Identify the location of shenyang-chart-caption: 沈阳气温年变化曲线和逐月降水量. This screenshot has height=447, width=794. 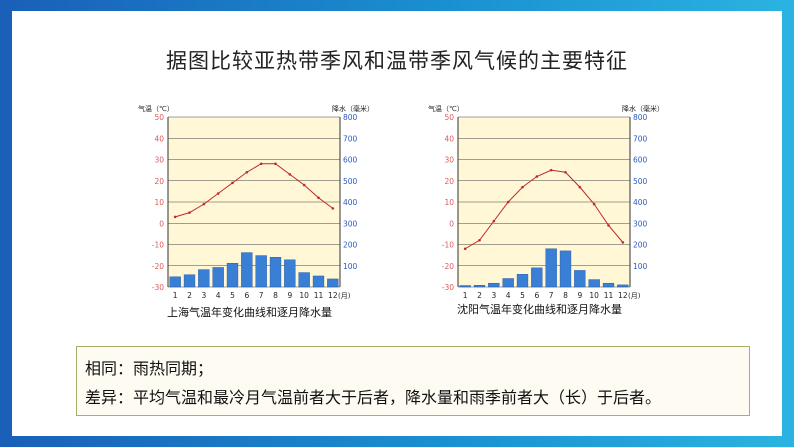
(539, 309).